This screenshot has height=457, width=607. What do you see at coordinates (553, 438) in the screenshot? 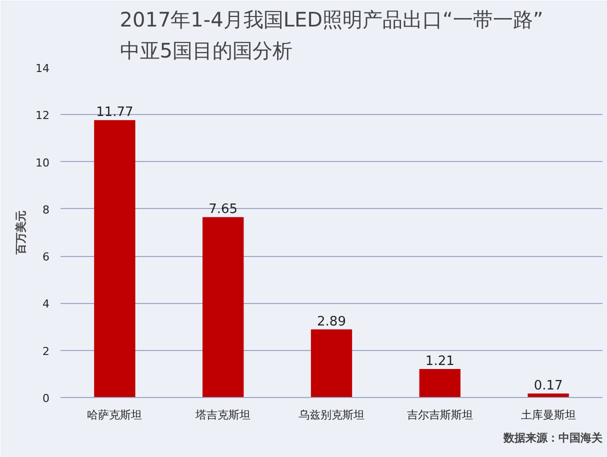
I see `source-note: 数据来源：中国海关` at bounding box center [553, 438].